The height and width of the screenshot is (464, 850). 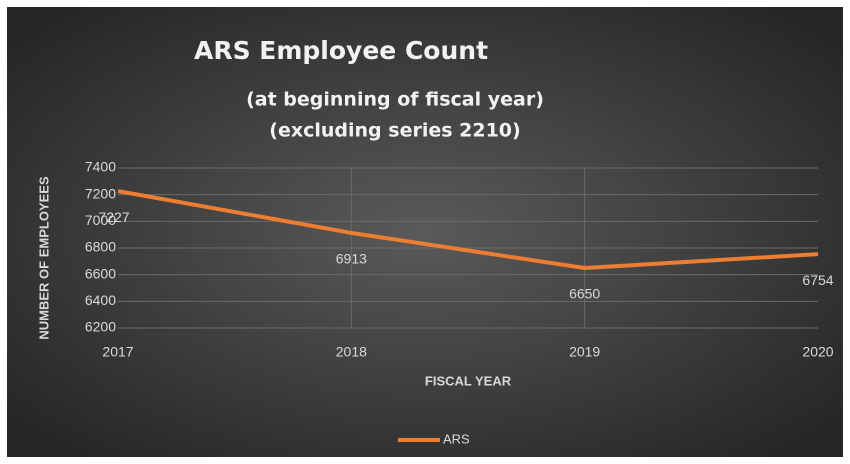 I want to click on x-tick-label: 2020, so click(x=817, y=352).